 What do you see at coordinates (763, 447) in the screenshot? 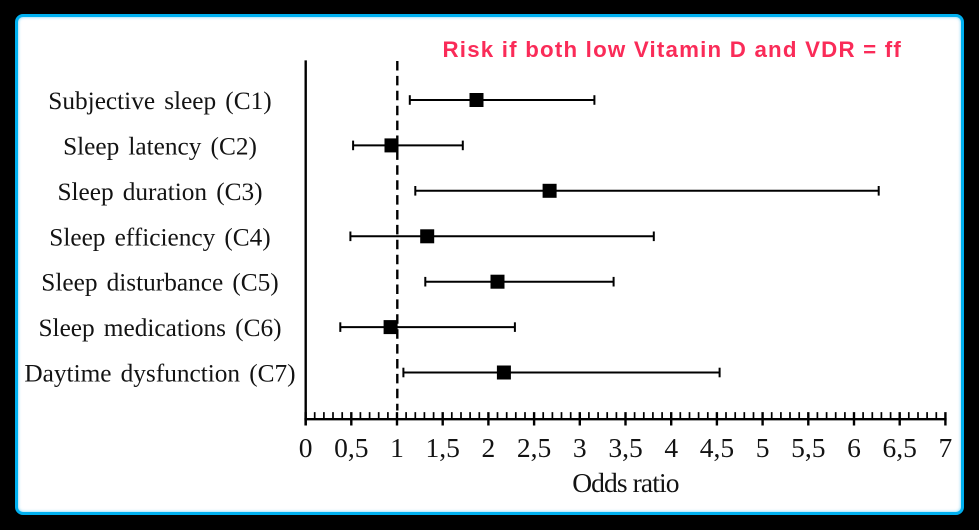
I see `svg-text: 5` at bounding box center [763, 447].